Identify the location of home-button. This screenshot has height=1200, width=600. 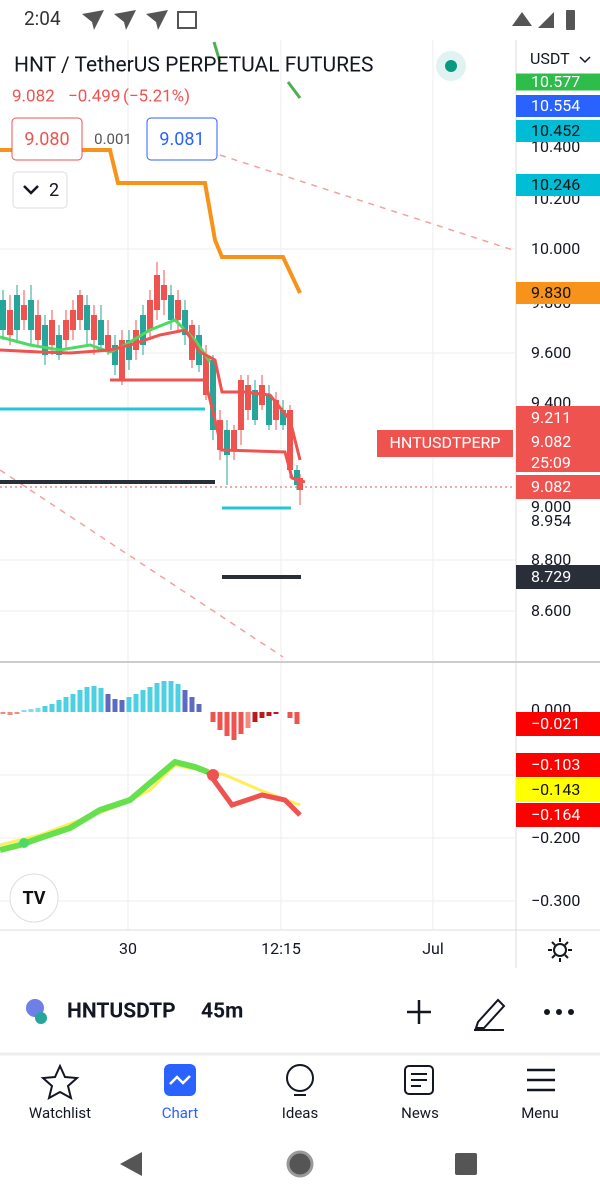
(300, 1164).